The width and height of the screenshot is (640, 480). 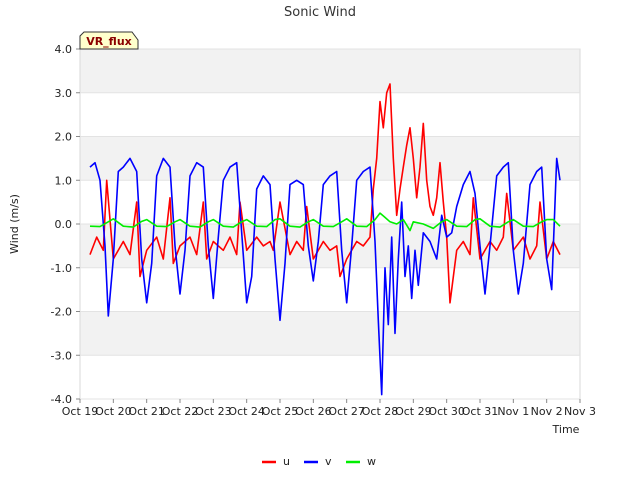 I want to click on y-tick-label: 4.0, so click(x=64, y=49).